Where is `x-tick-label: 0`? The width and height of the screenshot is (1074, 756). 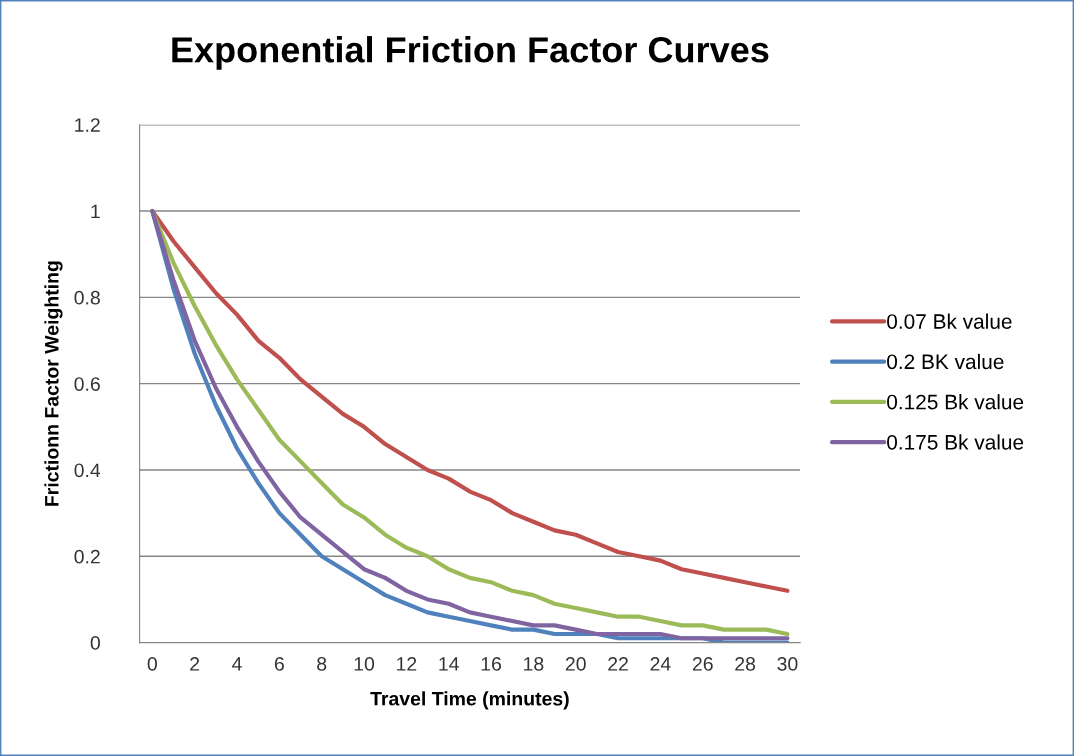 x-tick-label: 0 is located at coordinates (152, 664).